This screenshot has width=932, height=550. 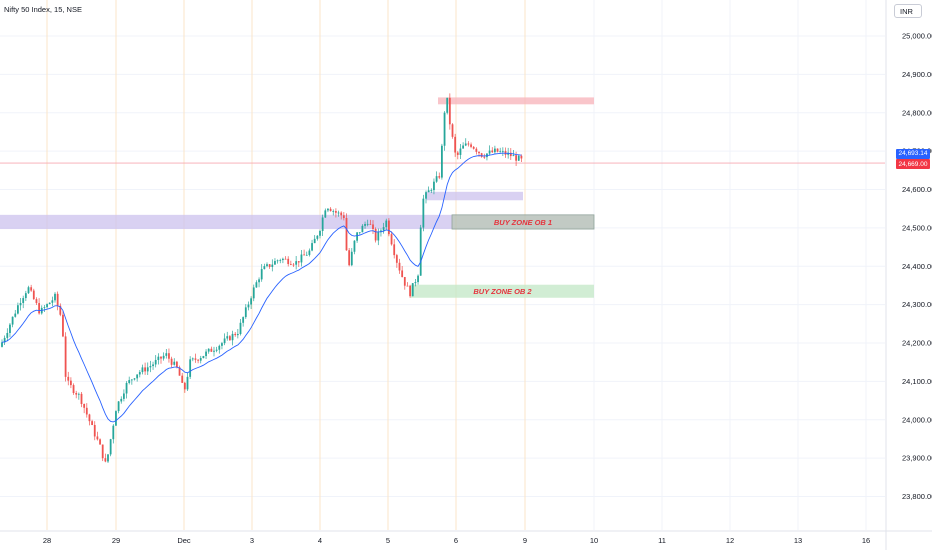 What do you see at coordinates (917, 74) in the screenshot?
I see `price-tick-label: 24,900.00` at bounding box center [917, 74].